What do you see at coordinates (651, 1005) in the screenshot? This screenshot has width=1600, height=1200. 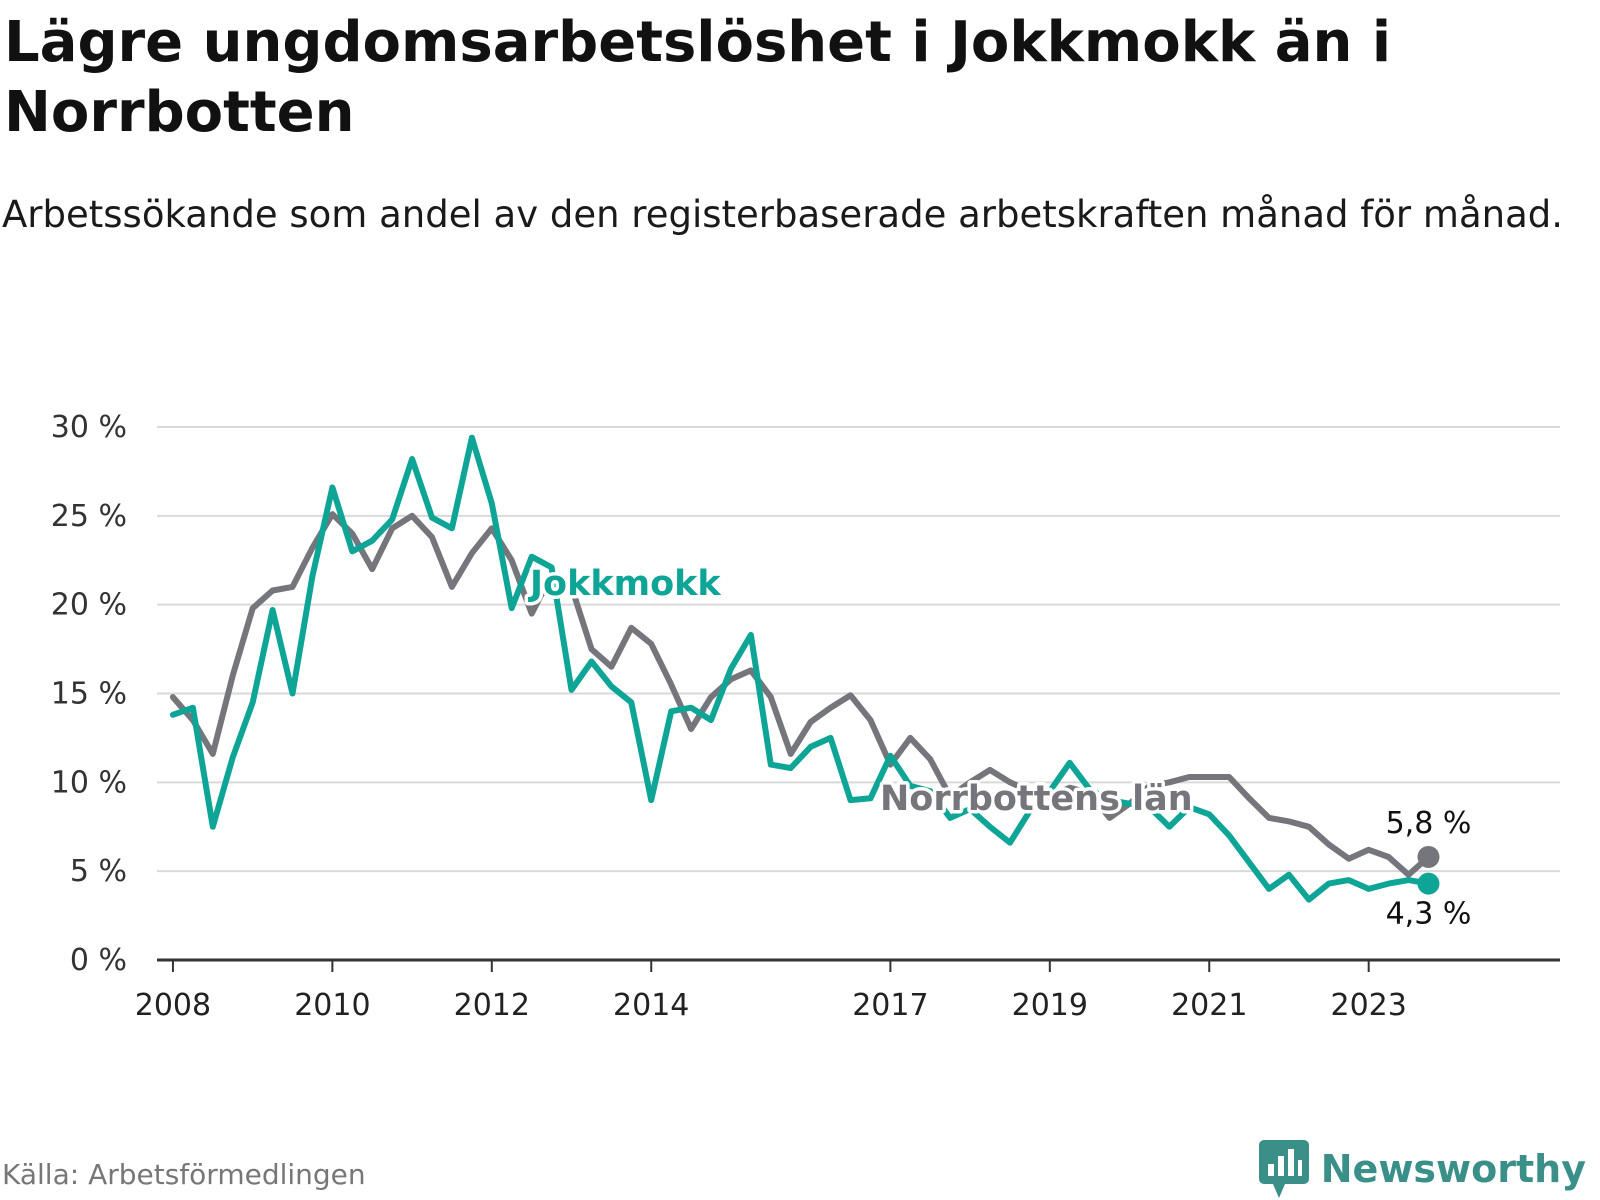 I see `x-tick-label: 2014` at bounding box center [651, 1005].